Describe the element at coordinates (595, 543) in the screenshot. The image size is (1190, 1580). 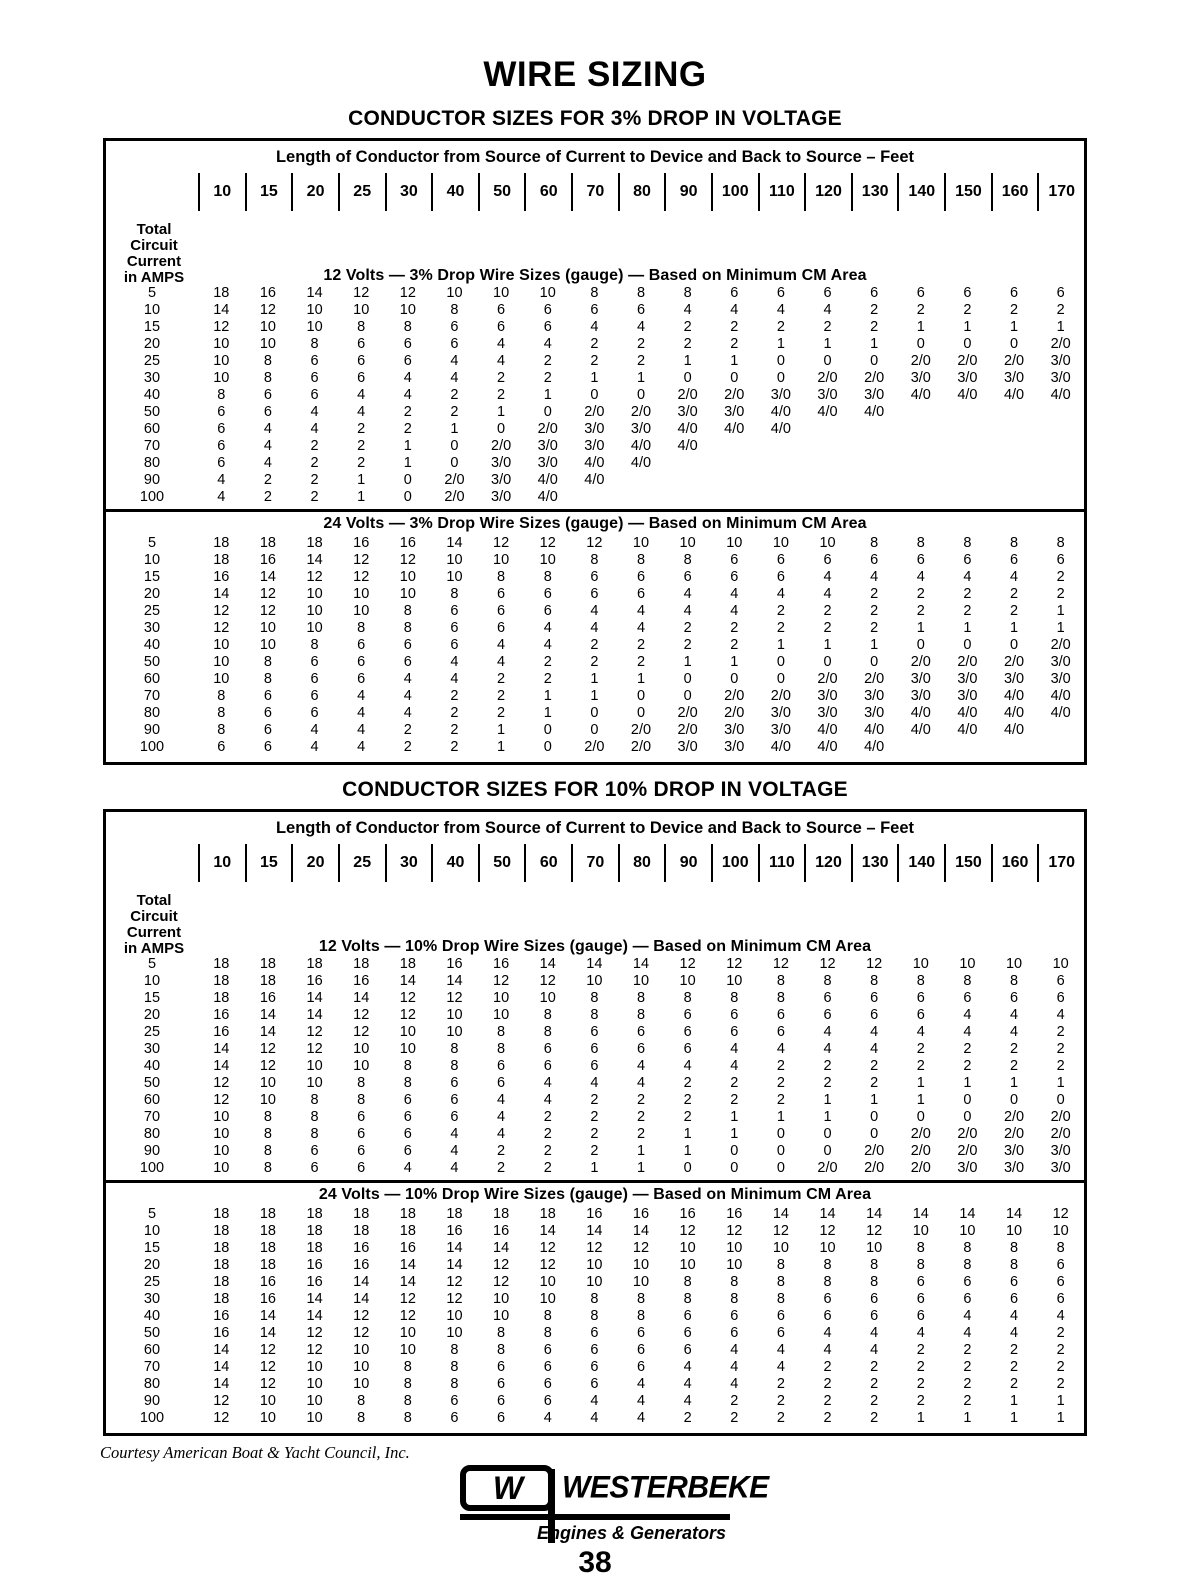
I see `table-row: 5 18 18 18 16 16 14 12 12 12 10 10 10 10 10 8 8 8 8 8` at that location.